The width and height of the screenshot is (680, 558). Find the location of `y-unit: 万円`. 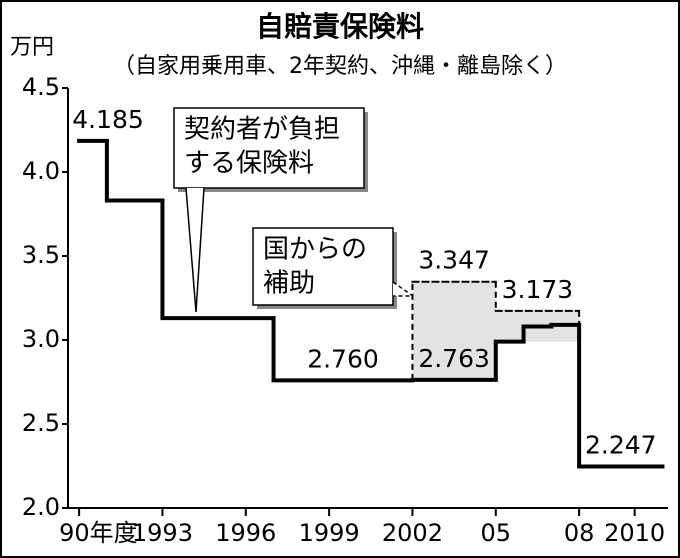

y-unit: 万円 is located at coordinates (32, 47).